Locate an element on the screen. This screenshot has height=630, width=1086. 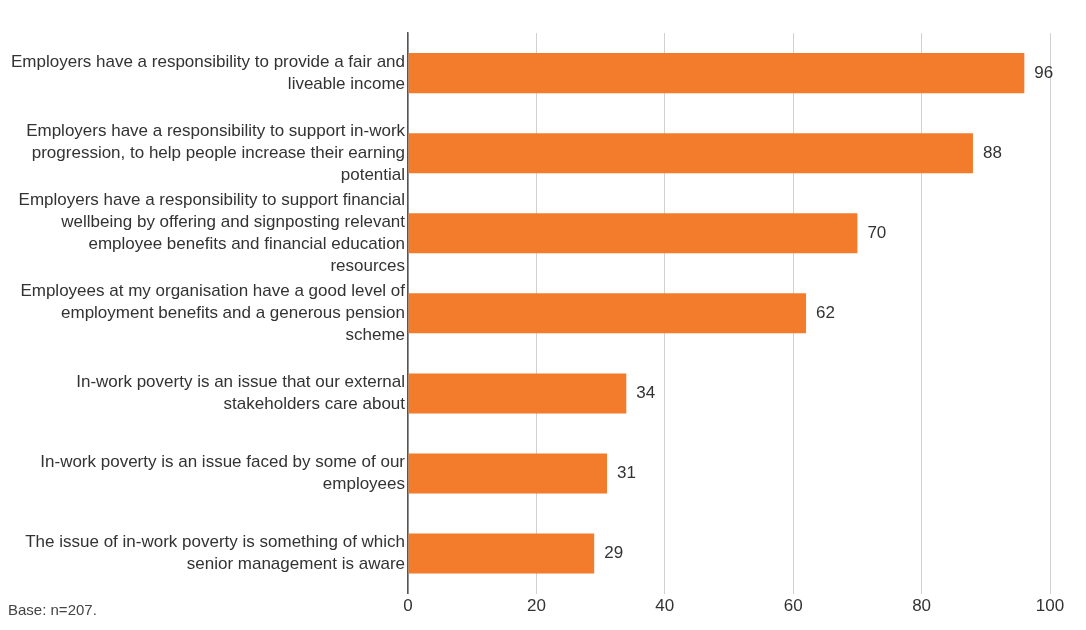
y-tick-label: Employers have a responsibility to provide a fair and liveable income is located at coordinates (208, 72).